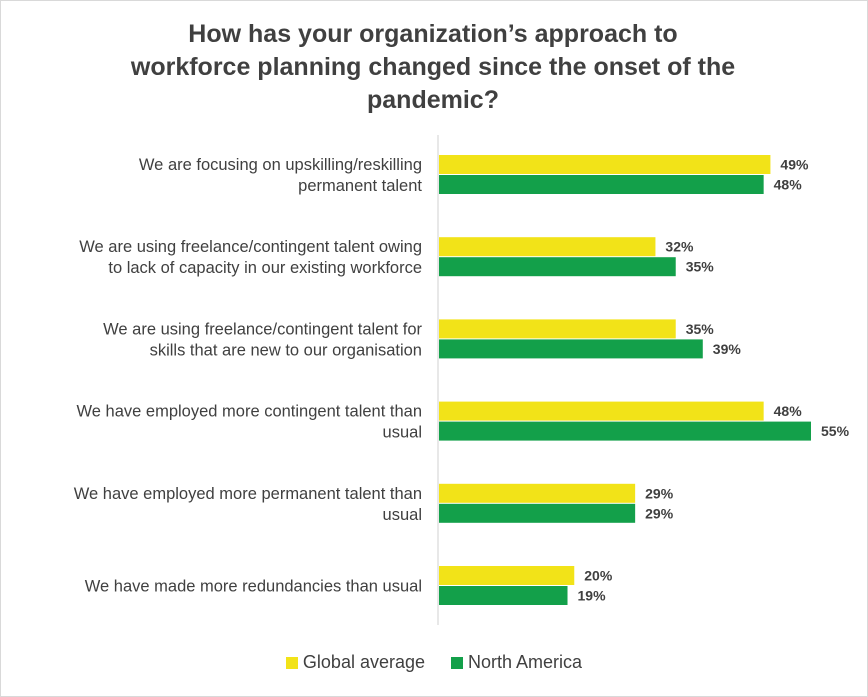  Describe the element at coordinates (291, 662) in the screenshot. I see `legend-swatch-global-average` at that location.